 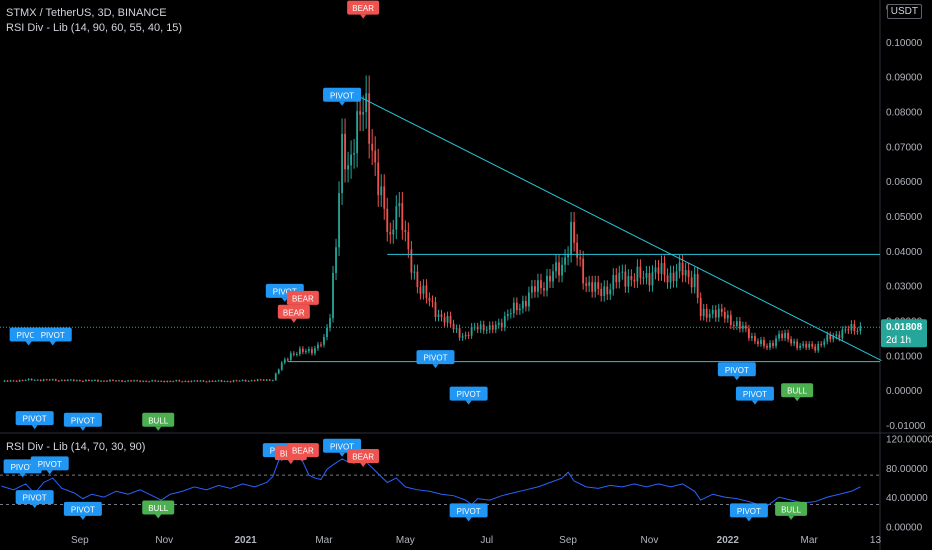 What do you see at coordinates (904, 11) in the screenshot?
I see `currency-label: USDT` at bounding box center [904, 11].